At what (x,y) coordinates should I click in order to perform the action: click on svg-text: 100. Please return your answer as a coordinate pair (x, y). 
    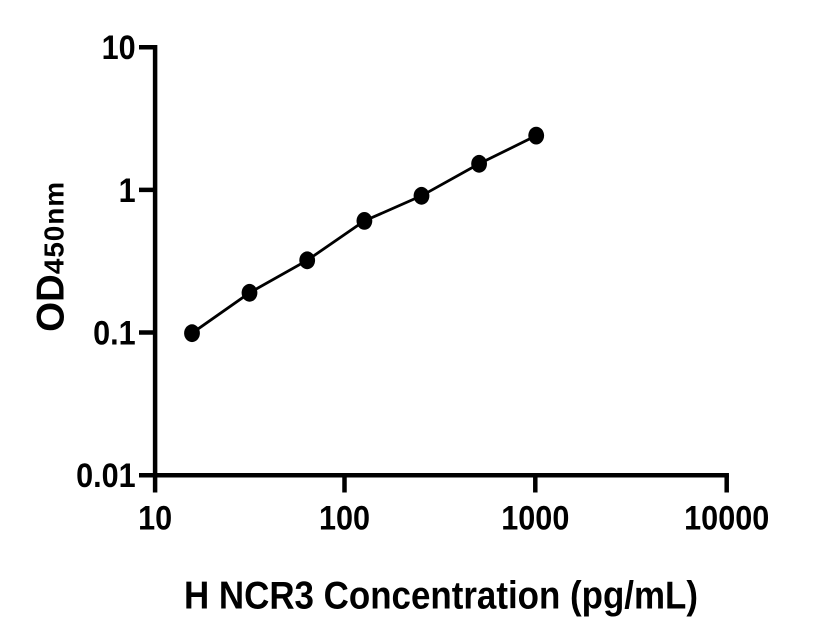
    Looking at the image, I should click on (344, 518).